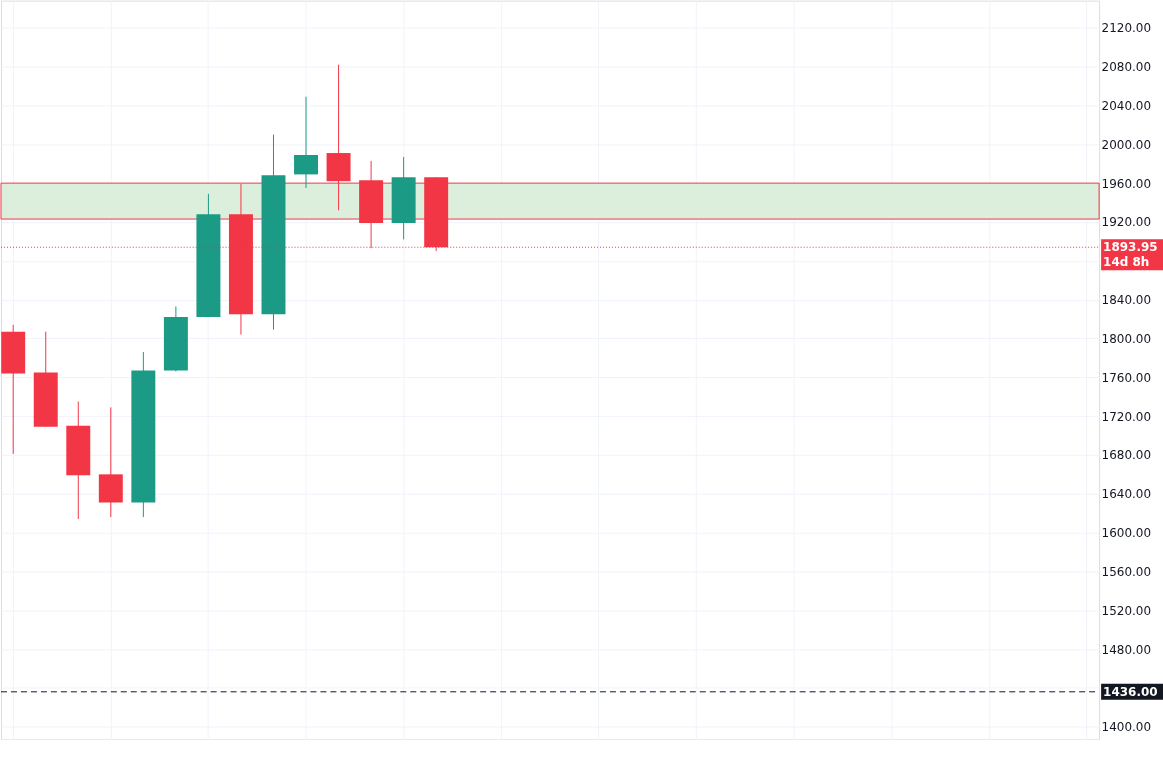 The image size is (1163, 768). I want to click on y-tick-label: 2040.00, so click(1126, 105).